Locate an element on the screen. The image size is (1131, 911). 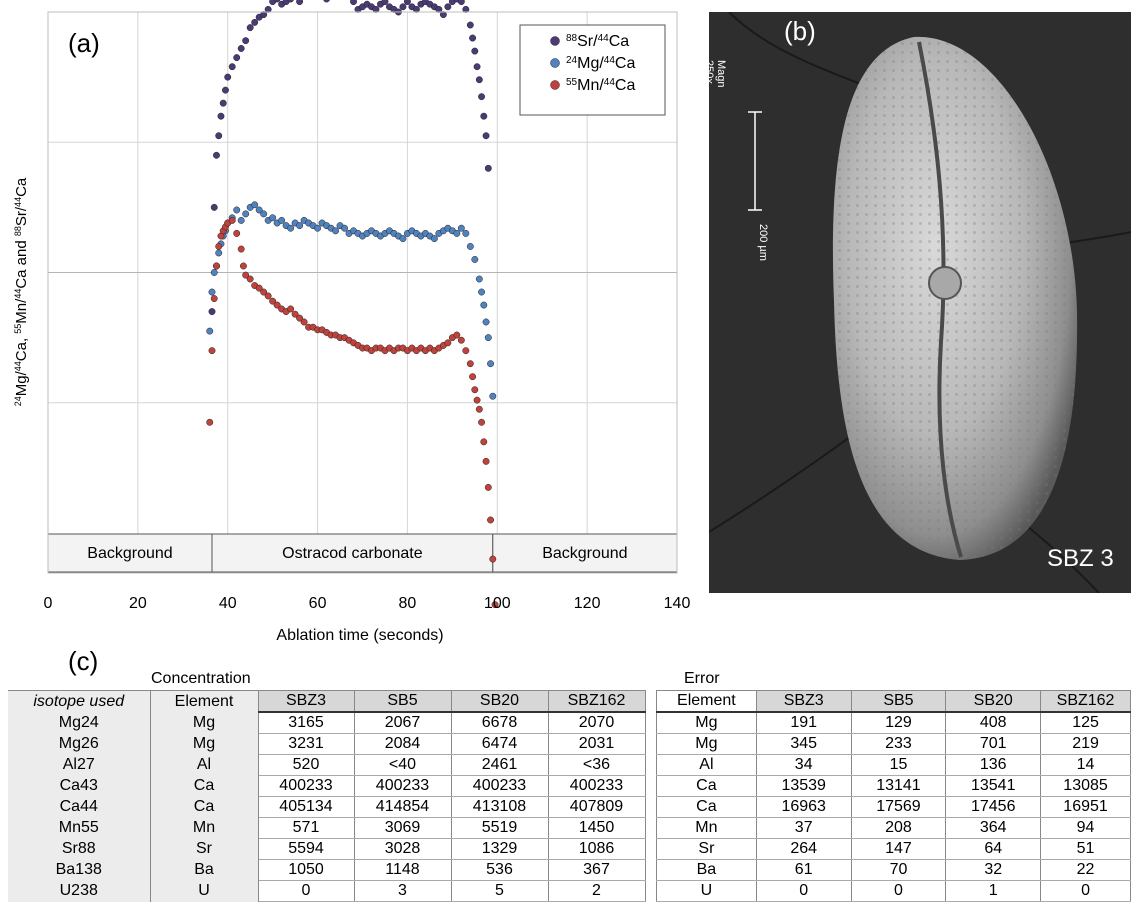
table-cell: 520 is located at coordinates (306, 765).